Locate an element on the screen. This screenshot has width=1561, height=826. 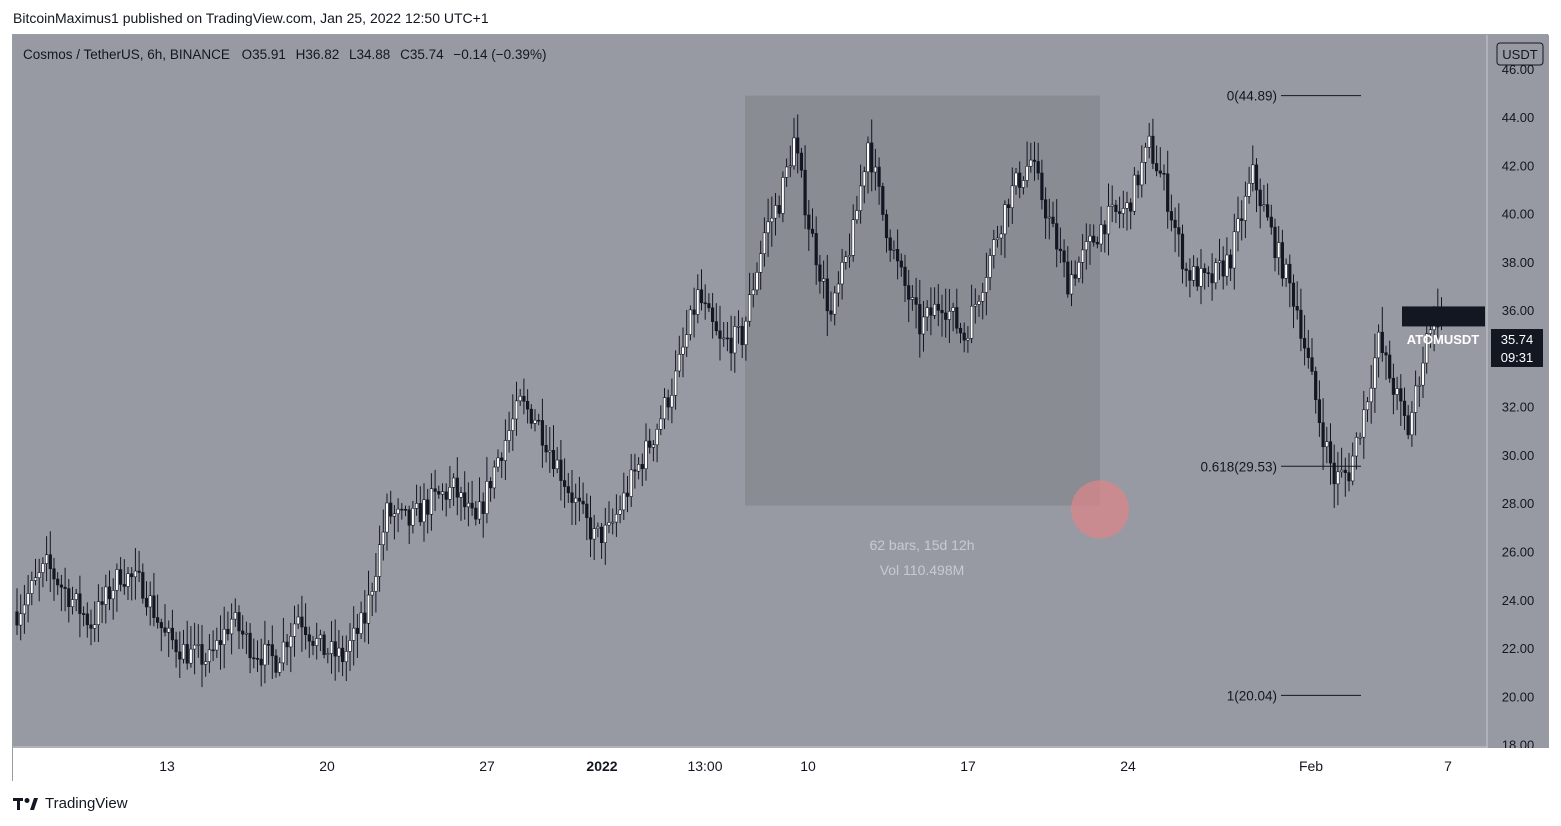
date-range-highlight-box is located at coordinates (922, 300).